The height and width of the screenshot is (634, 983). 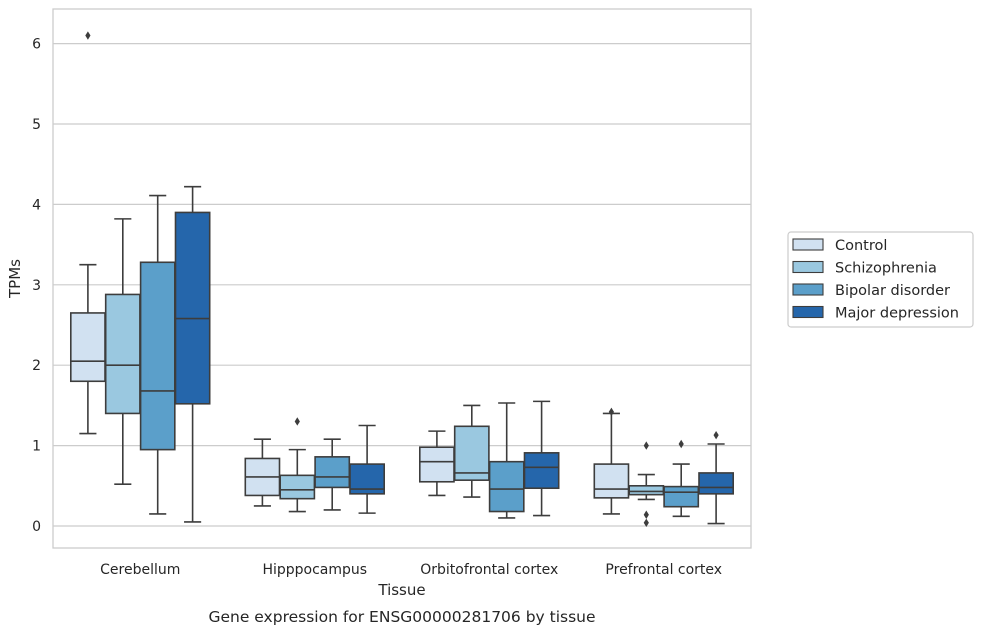 I want to click on legend-label: Bipolar disorder, so click(x=892, y=291).